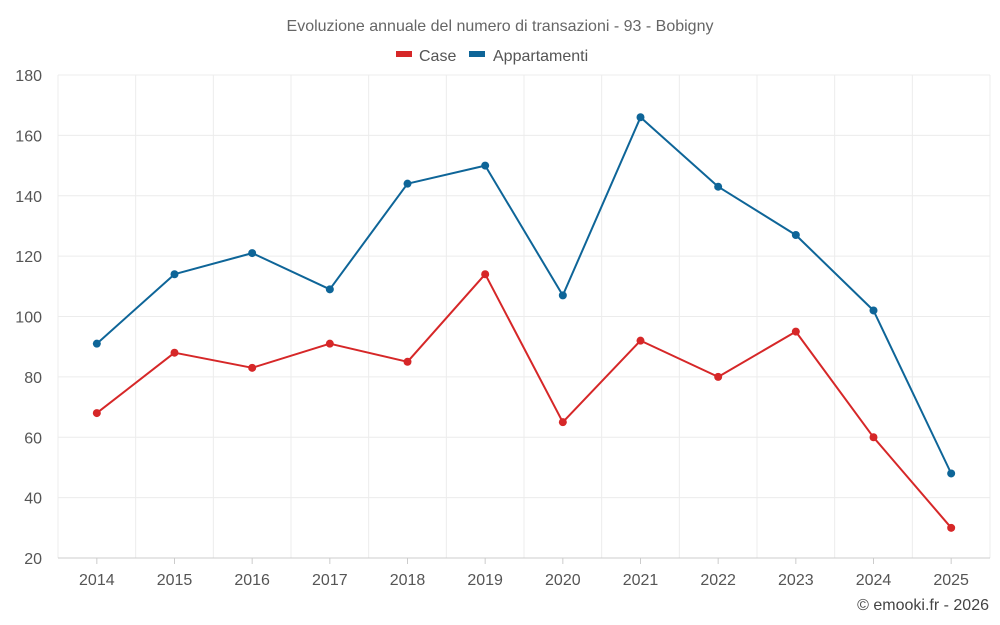 The height and width of the screenshot is (625, 1000). I want to click on y-tick-label: 40, so click(33, 499).